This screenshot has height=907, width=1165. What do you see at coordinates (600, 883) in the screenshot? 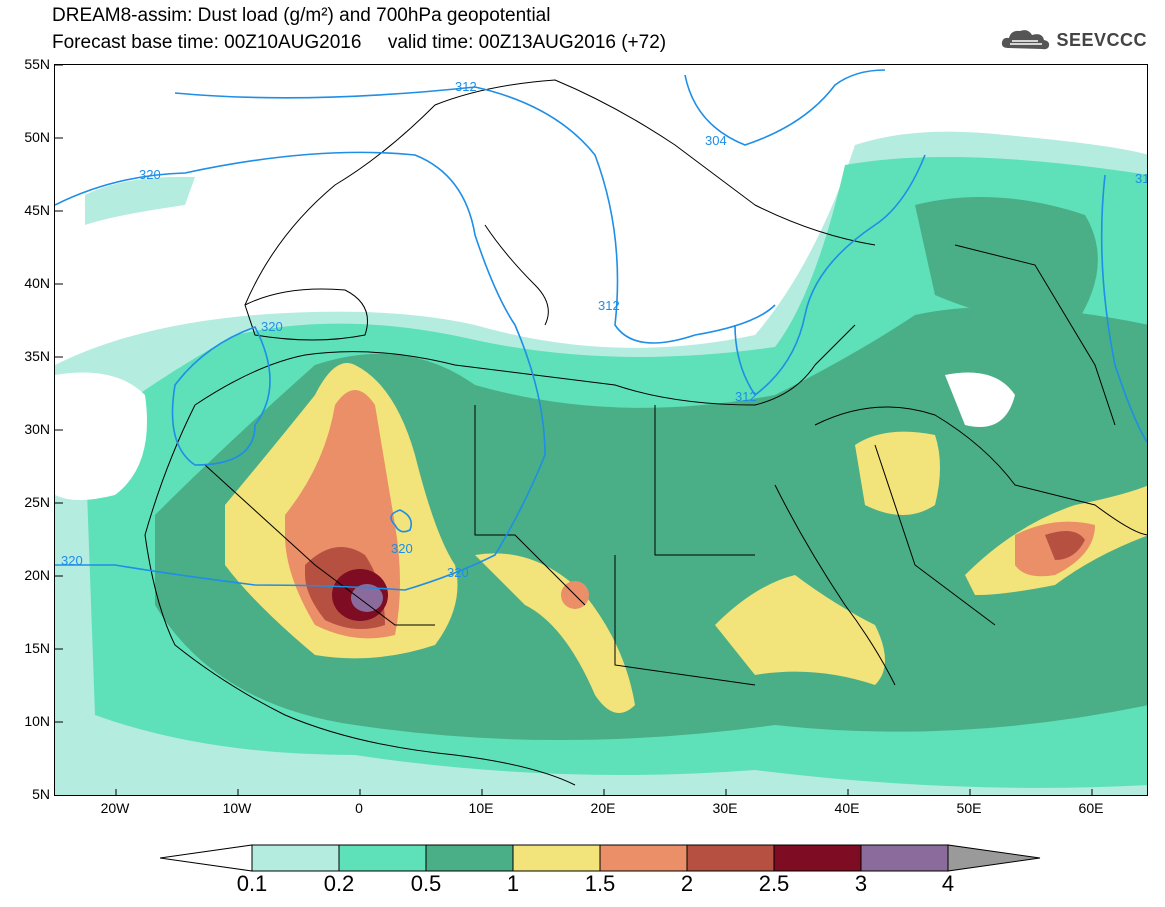
I see `legend-label: 1.5` at bounding box center [600, 883].